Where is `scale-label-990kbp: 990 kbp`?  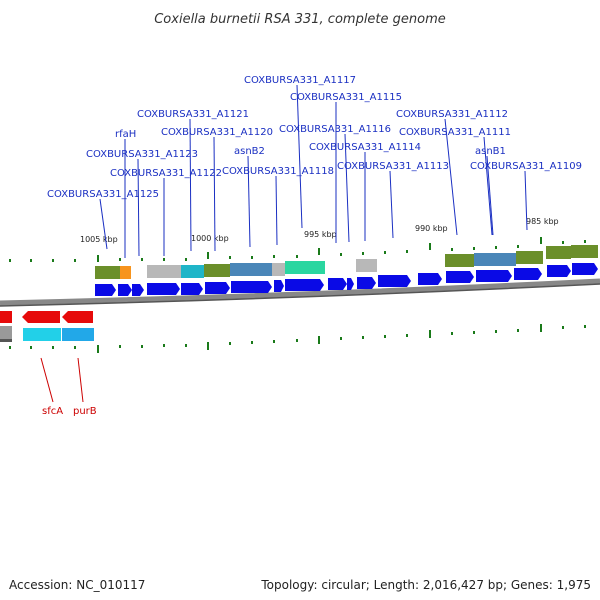
scale-label-990kbp: 990 kbp is located at coordinates (431, 228).